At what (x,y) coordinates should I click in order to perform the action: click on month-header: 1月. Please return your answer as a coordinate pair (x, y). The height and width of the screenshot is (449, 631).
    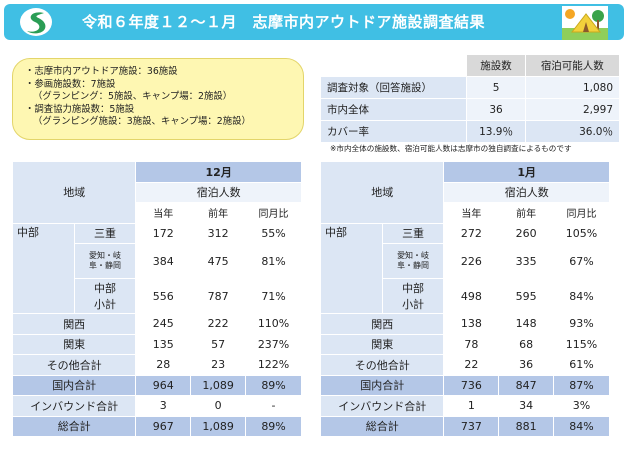
    Looking at the image, I should click on (526, 172).